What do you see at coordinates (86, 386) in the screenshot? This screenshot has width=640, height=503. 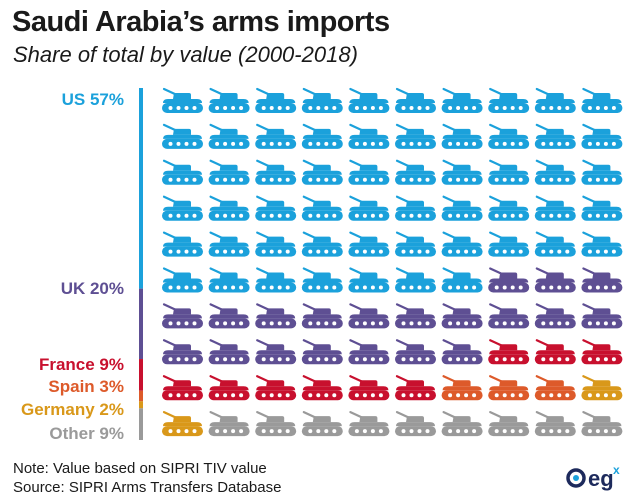 I see `legend-label-spain: Spain 3%` at bounding box center [86, 386].